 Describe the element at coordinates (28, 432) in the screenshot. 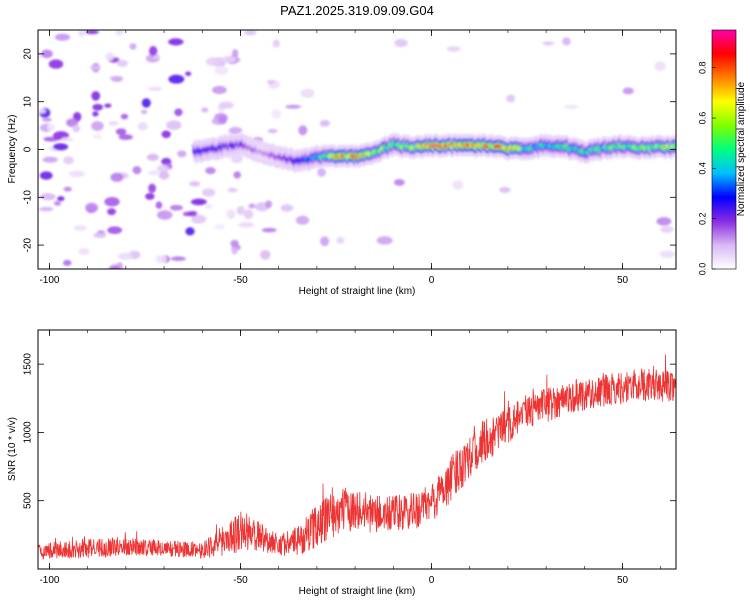

I see `snr-y-tick-label: 1000` at that location.